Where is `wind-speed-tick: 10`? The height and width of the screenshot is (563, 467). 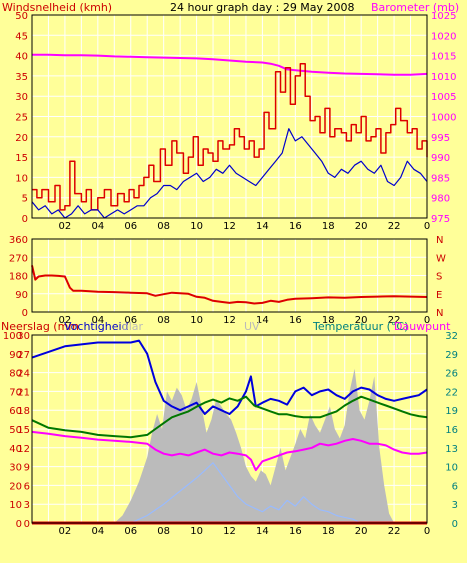 wind-speed-tick: 10 is located at coordinates (21, 178).